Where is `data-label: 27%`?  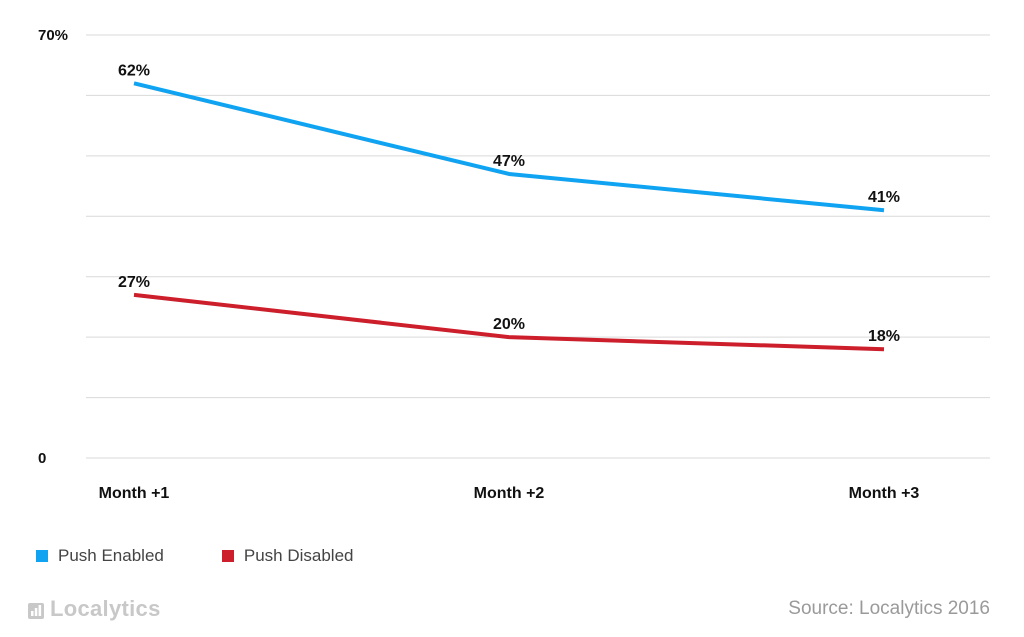 data-label: 27% is located at coordinates (134, 282).